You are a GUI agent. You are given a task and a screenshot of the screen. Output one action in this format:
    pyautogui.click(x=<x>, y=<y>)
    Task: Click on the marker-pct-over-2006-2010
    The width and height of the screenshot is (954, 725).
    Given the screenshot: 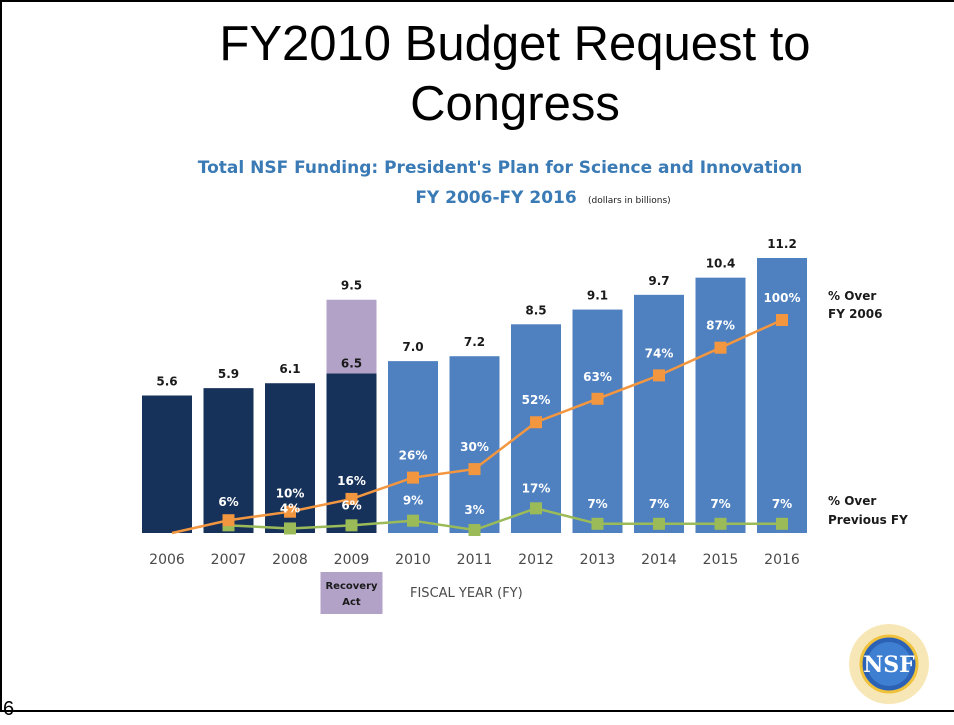 What is the action you would take?
    pyautogui.click(x=413, y=477)
    